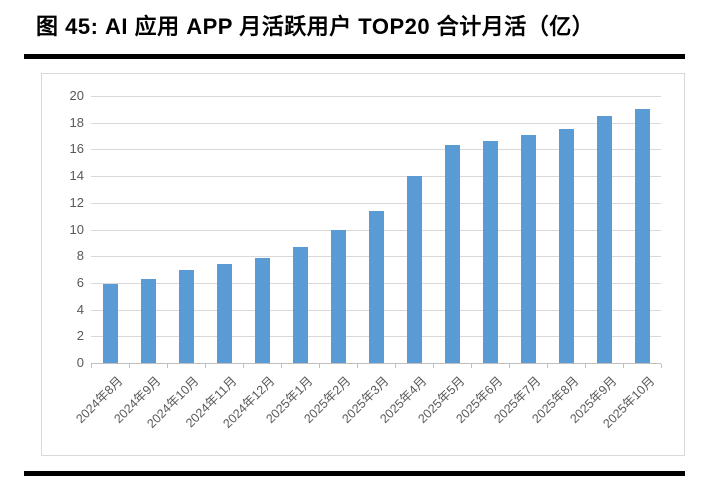  Describe the element at coordinates (354, 473) in the screenshot. I see `bottom-rule` at that location.